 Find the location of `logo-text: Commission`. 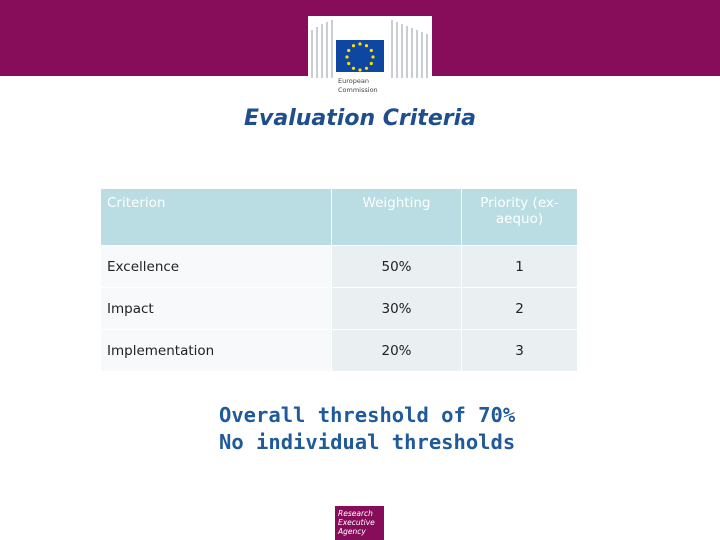

logo-text: Commission is located at coordinates (358, 90).